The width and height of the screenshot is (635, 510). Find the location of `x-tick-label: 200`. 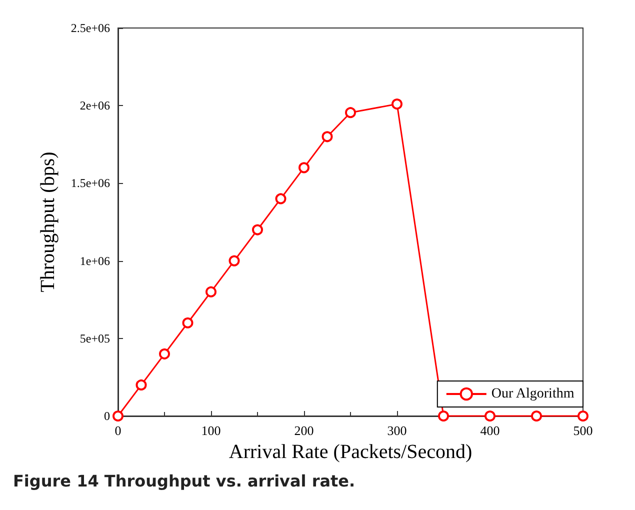

x-tick-label: 200 is located at coordinates (304, 430).